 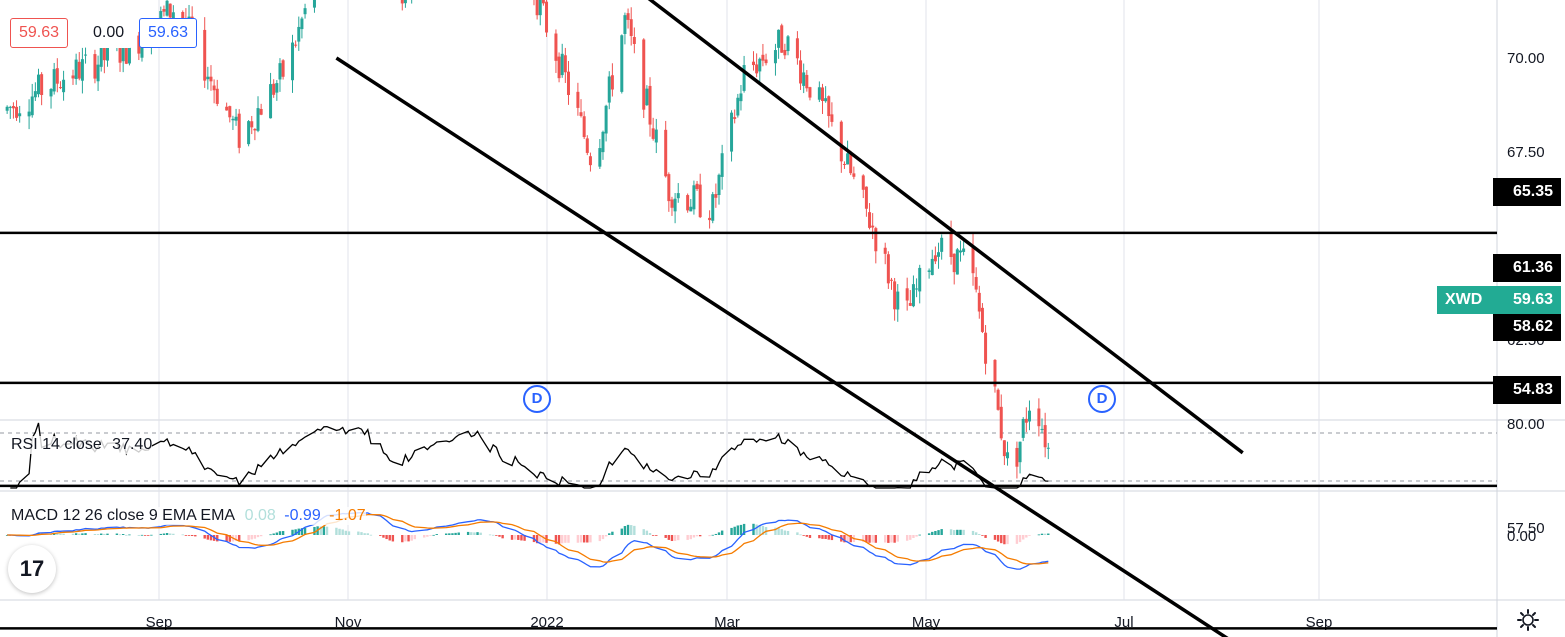 I want to click on tradingview-logo: 17, so click(x=32, y=569).